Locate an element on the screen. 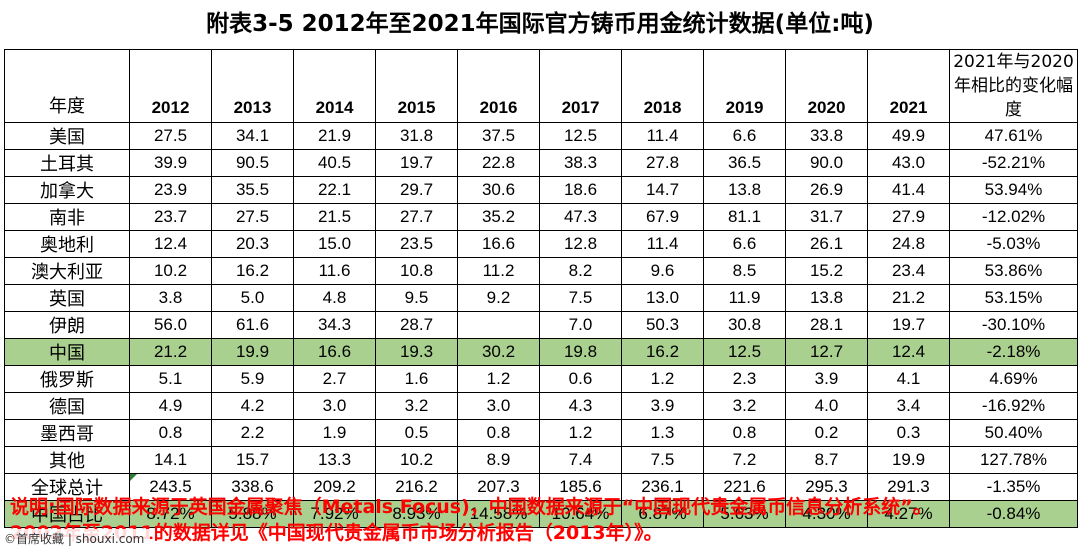 The height and width of the screenshot is (549, 1080). value-cell: 36.5 is located at coordinates (744, 163).